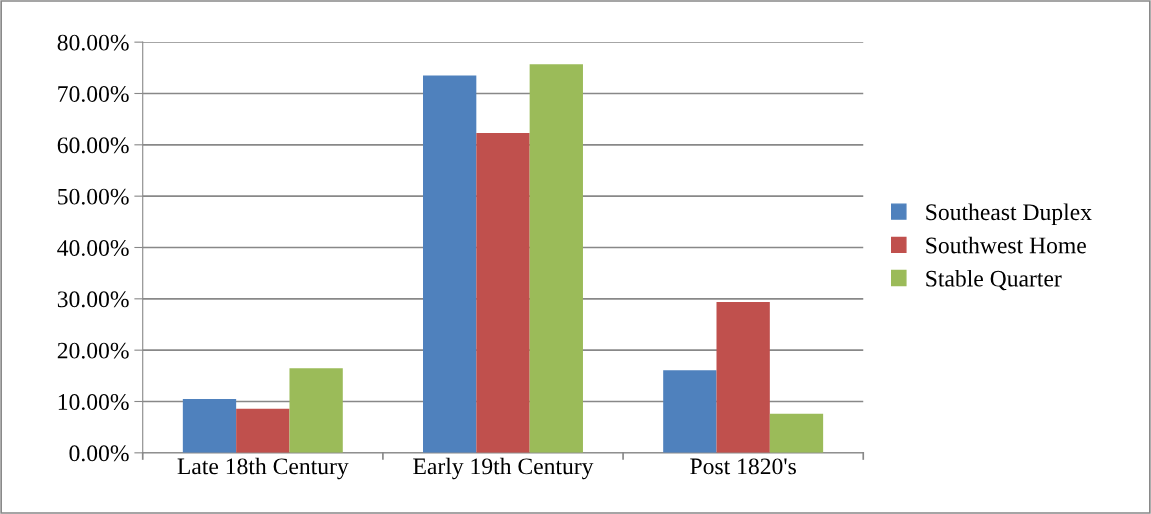 Image resolution: width=1151 pixels, height=514 pixels. Describe the element at coordinates (99, 453) in the screenshot. I see `y-tick-label: 0.00%` at that location.